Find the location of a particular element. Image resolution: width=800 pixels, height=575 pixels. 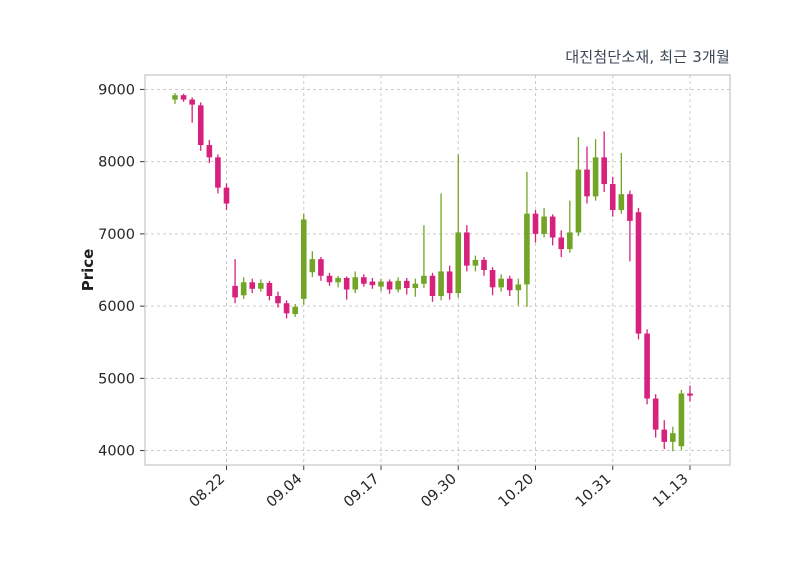

y-tick-label: 4000 is located at coordinates (116, 452).